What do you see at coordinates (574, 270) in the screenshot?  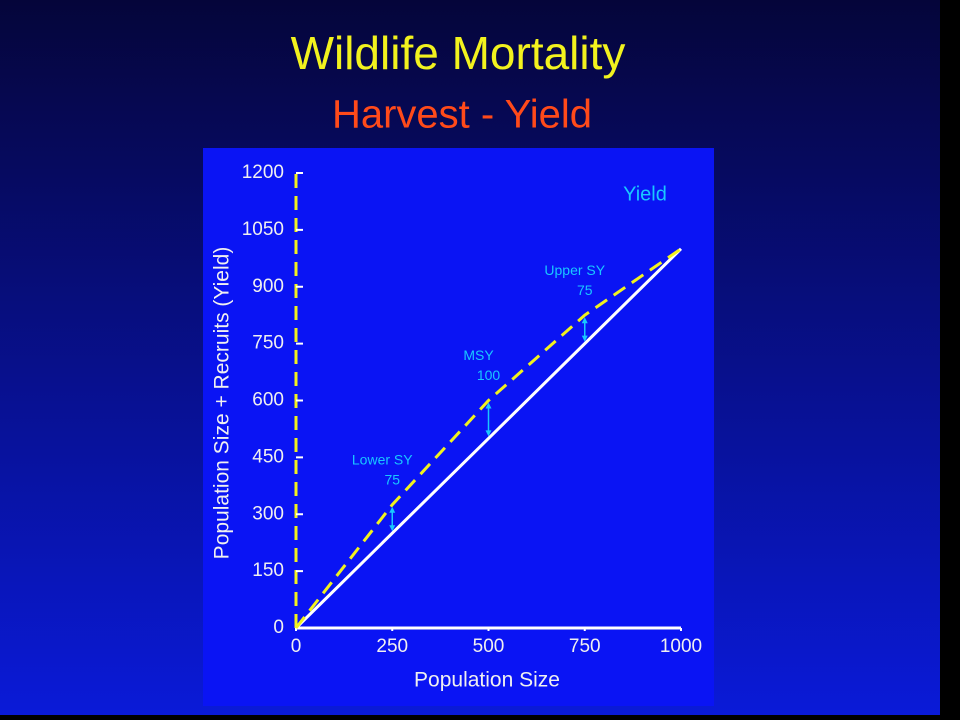 I see `annotation-label: Upper SY` at bounding box center [574, 270].